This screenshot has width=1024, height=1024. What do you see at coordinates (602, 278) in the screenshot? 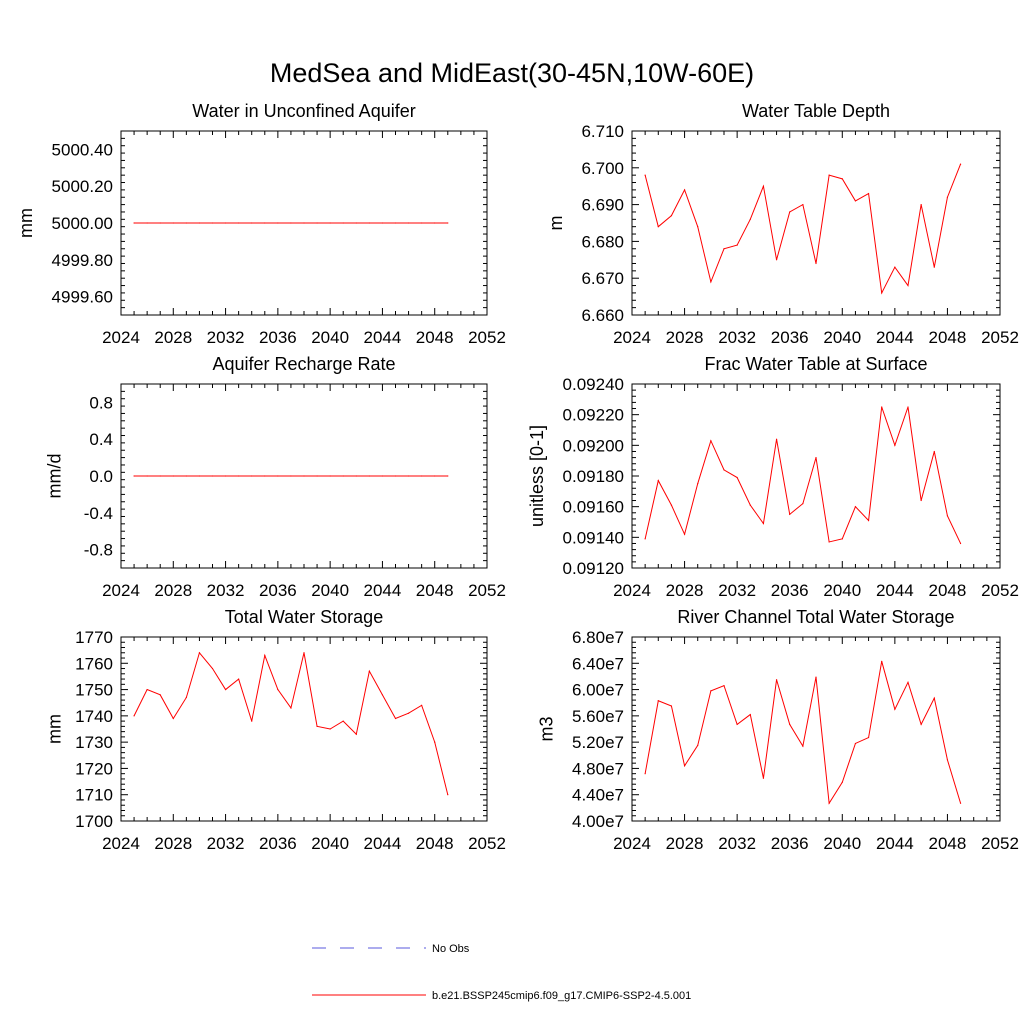
I see `y-tick-label: 6.670` at bounding box center [602, 278].